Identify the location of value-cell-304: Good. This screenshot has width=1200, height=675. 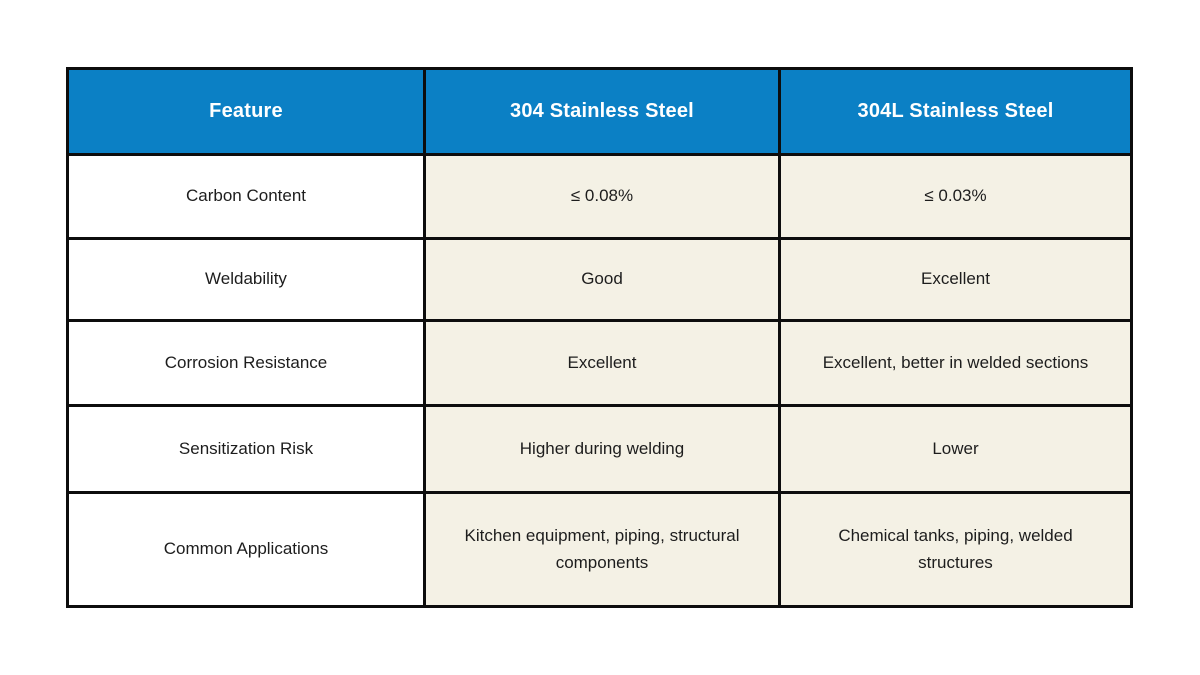
(602, 279).